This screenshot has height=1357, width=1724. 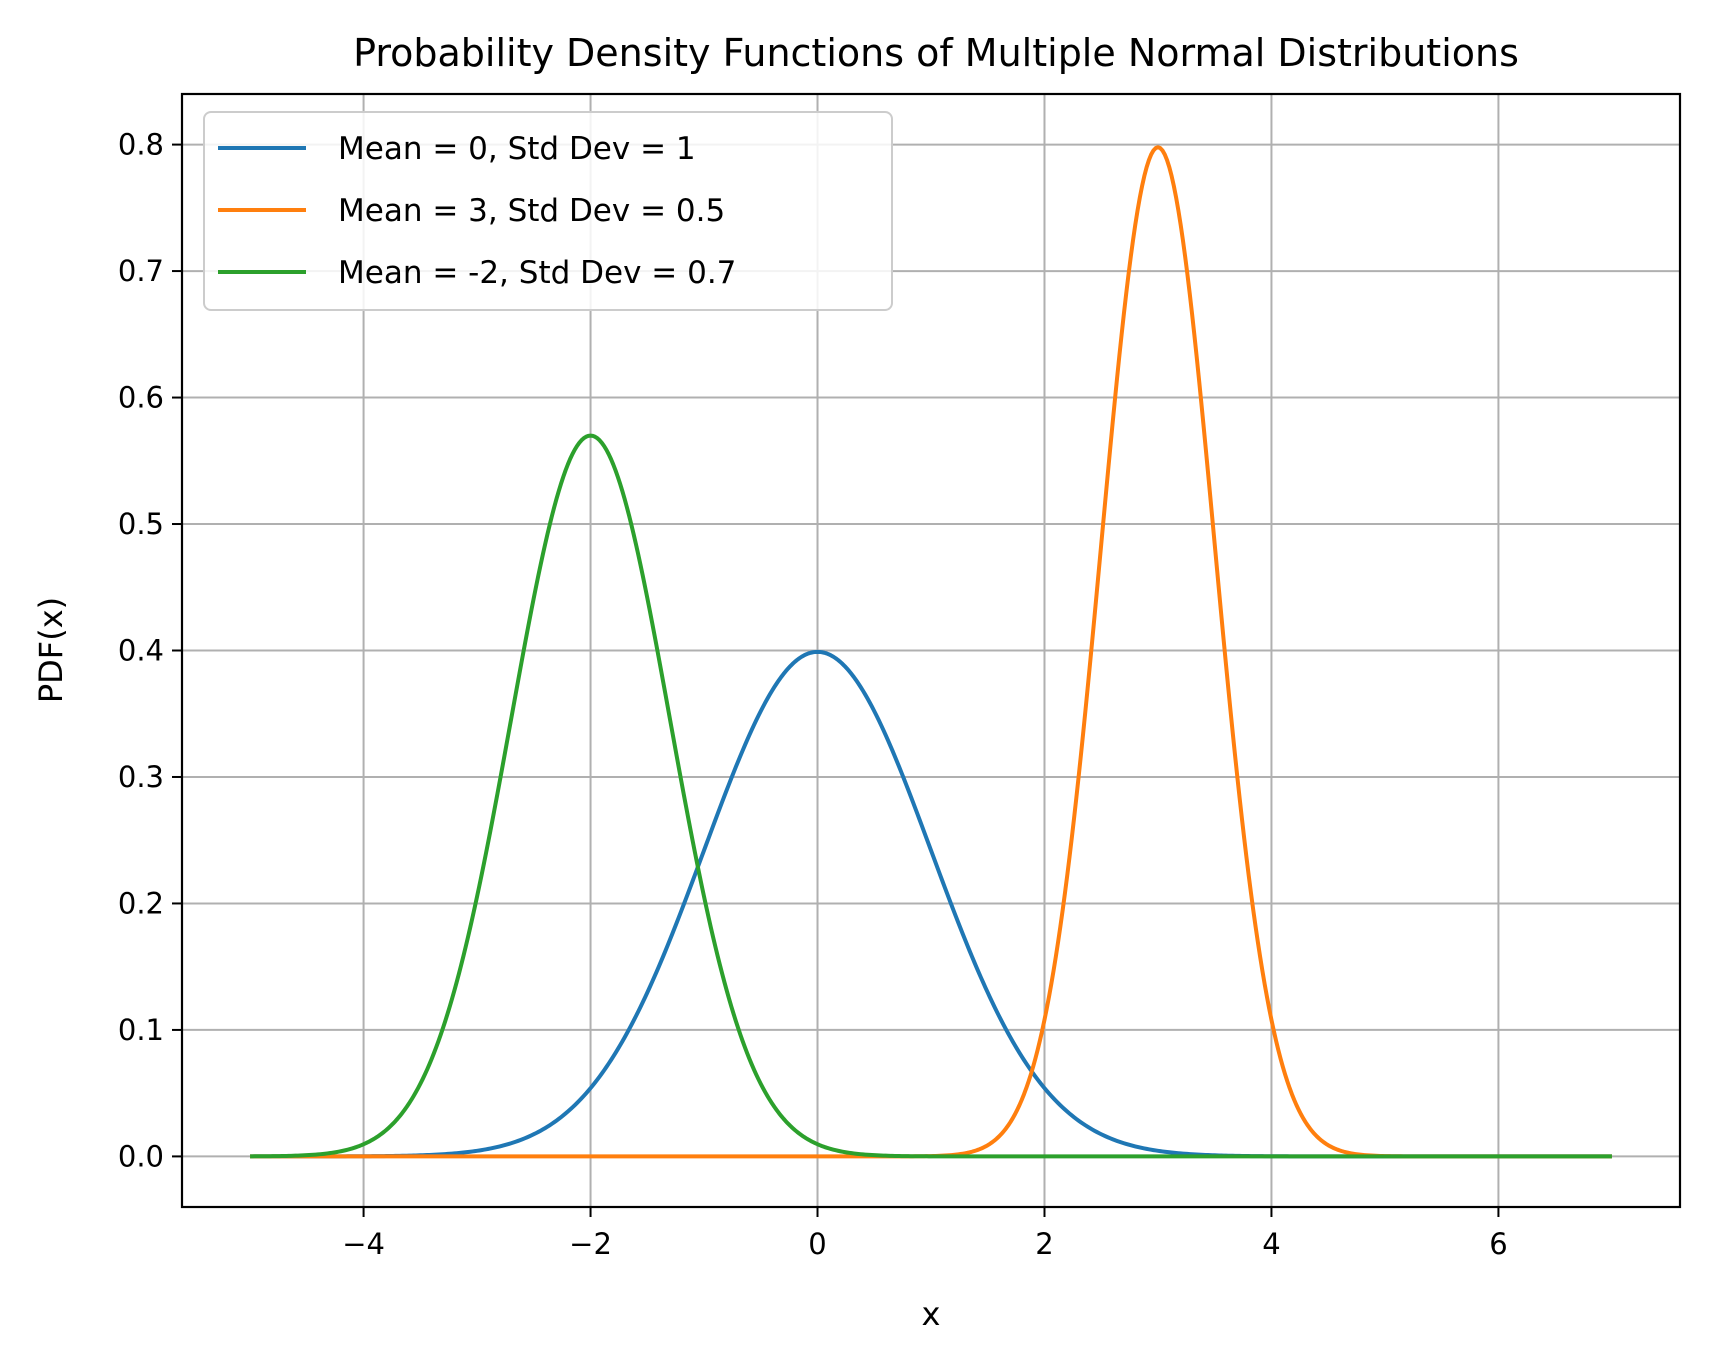 I want to click on legend-box, so click(x=548, y=211).